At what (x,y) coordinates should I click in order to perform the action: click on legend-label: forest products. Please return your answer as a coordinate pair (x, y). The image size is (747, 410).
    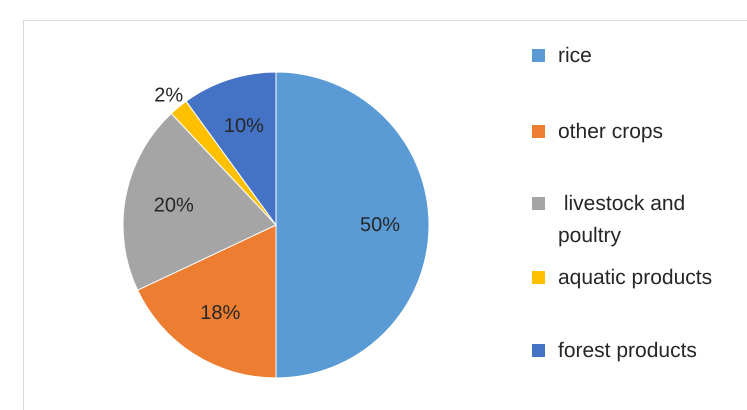
    Looking at the image, I should click on (628, 351).